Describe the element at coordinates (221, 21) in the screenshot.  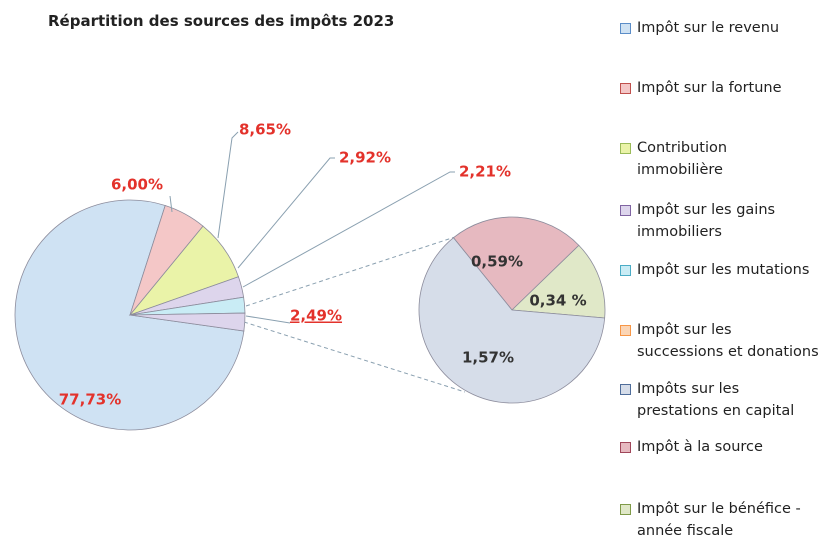
I see `chart-title: Répartition des sources des impôts 2023` at that location.